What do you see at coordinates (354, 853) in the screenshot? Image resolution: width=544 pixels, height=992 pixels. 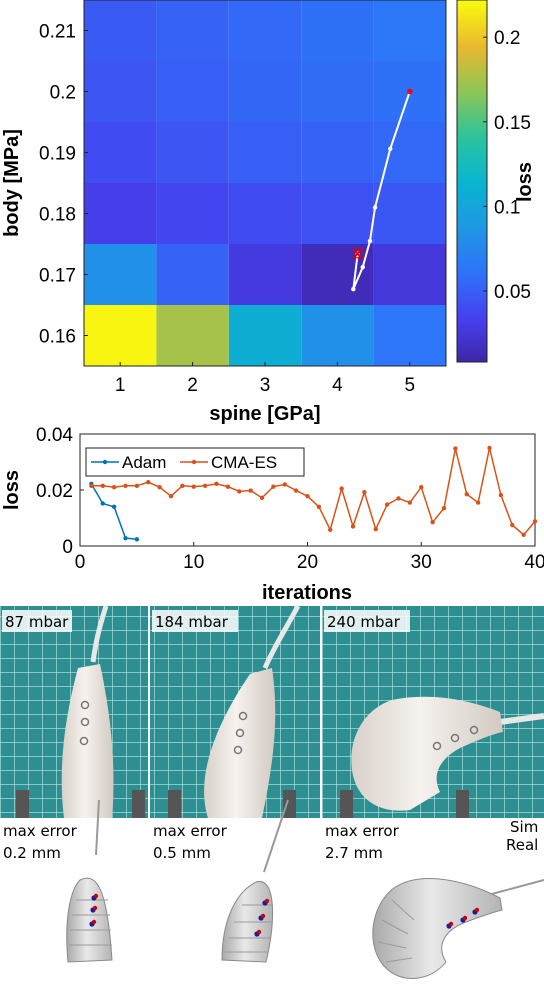 I see `error-value-3: 2.7 mm` at bounding box center [354, 853].